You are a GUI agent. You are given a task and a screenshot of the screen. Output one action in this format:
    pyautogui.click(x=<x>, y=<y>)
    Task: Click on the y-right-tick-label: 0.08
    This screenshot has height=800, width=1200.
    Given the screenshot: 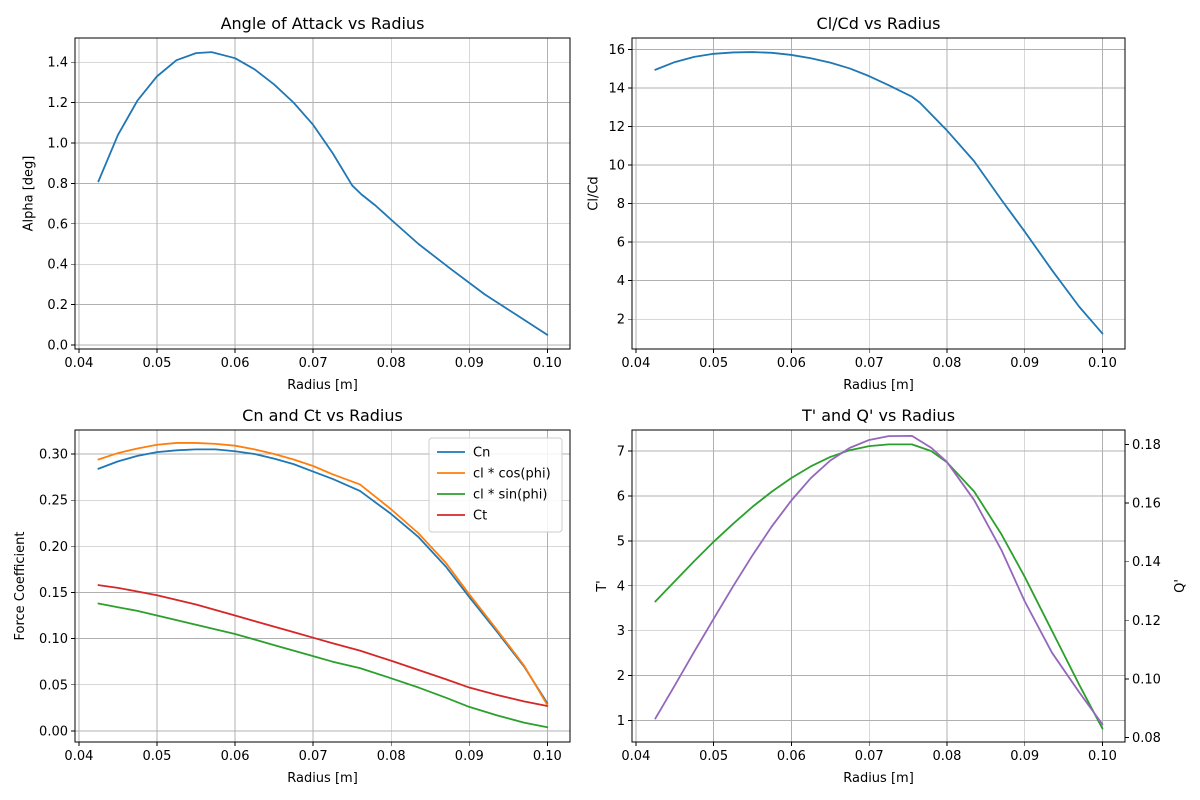 What is the action you would take?
    pyautogui.click(x=1146, y=738)
    